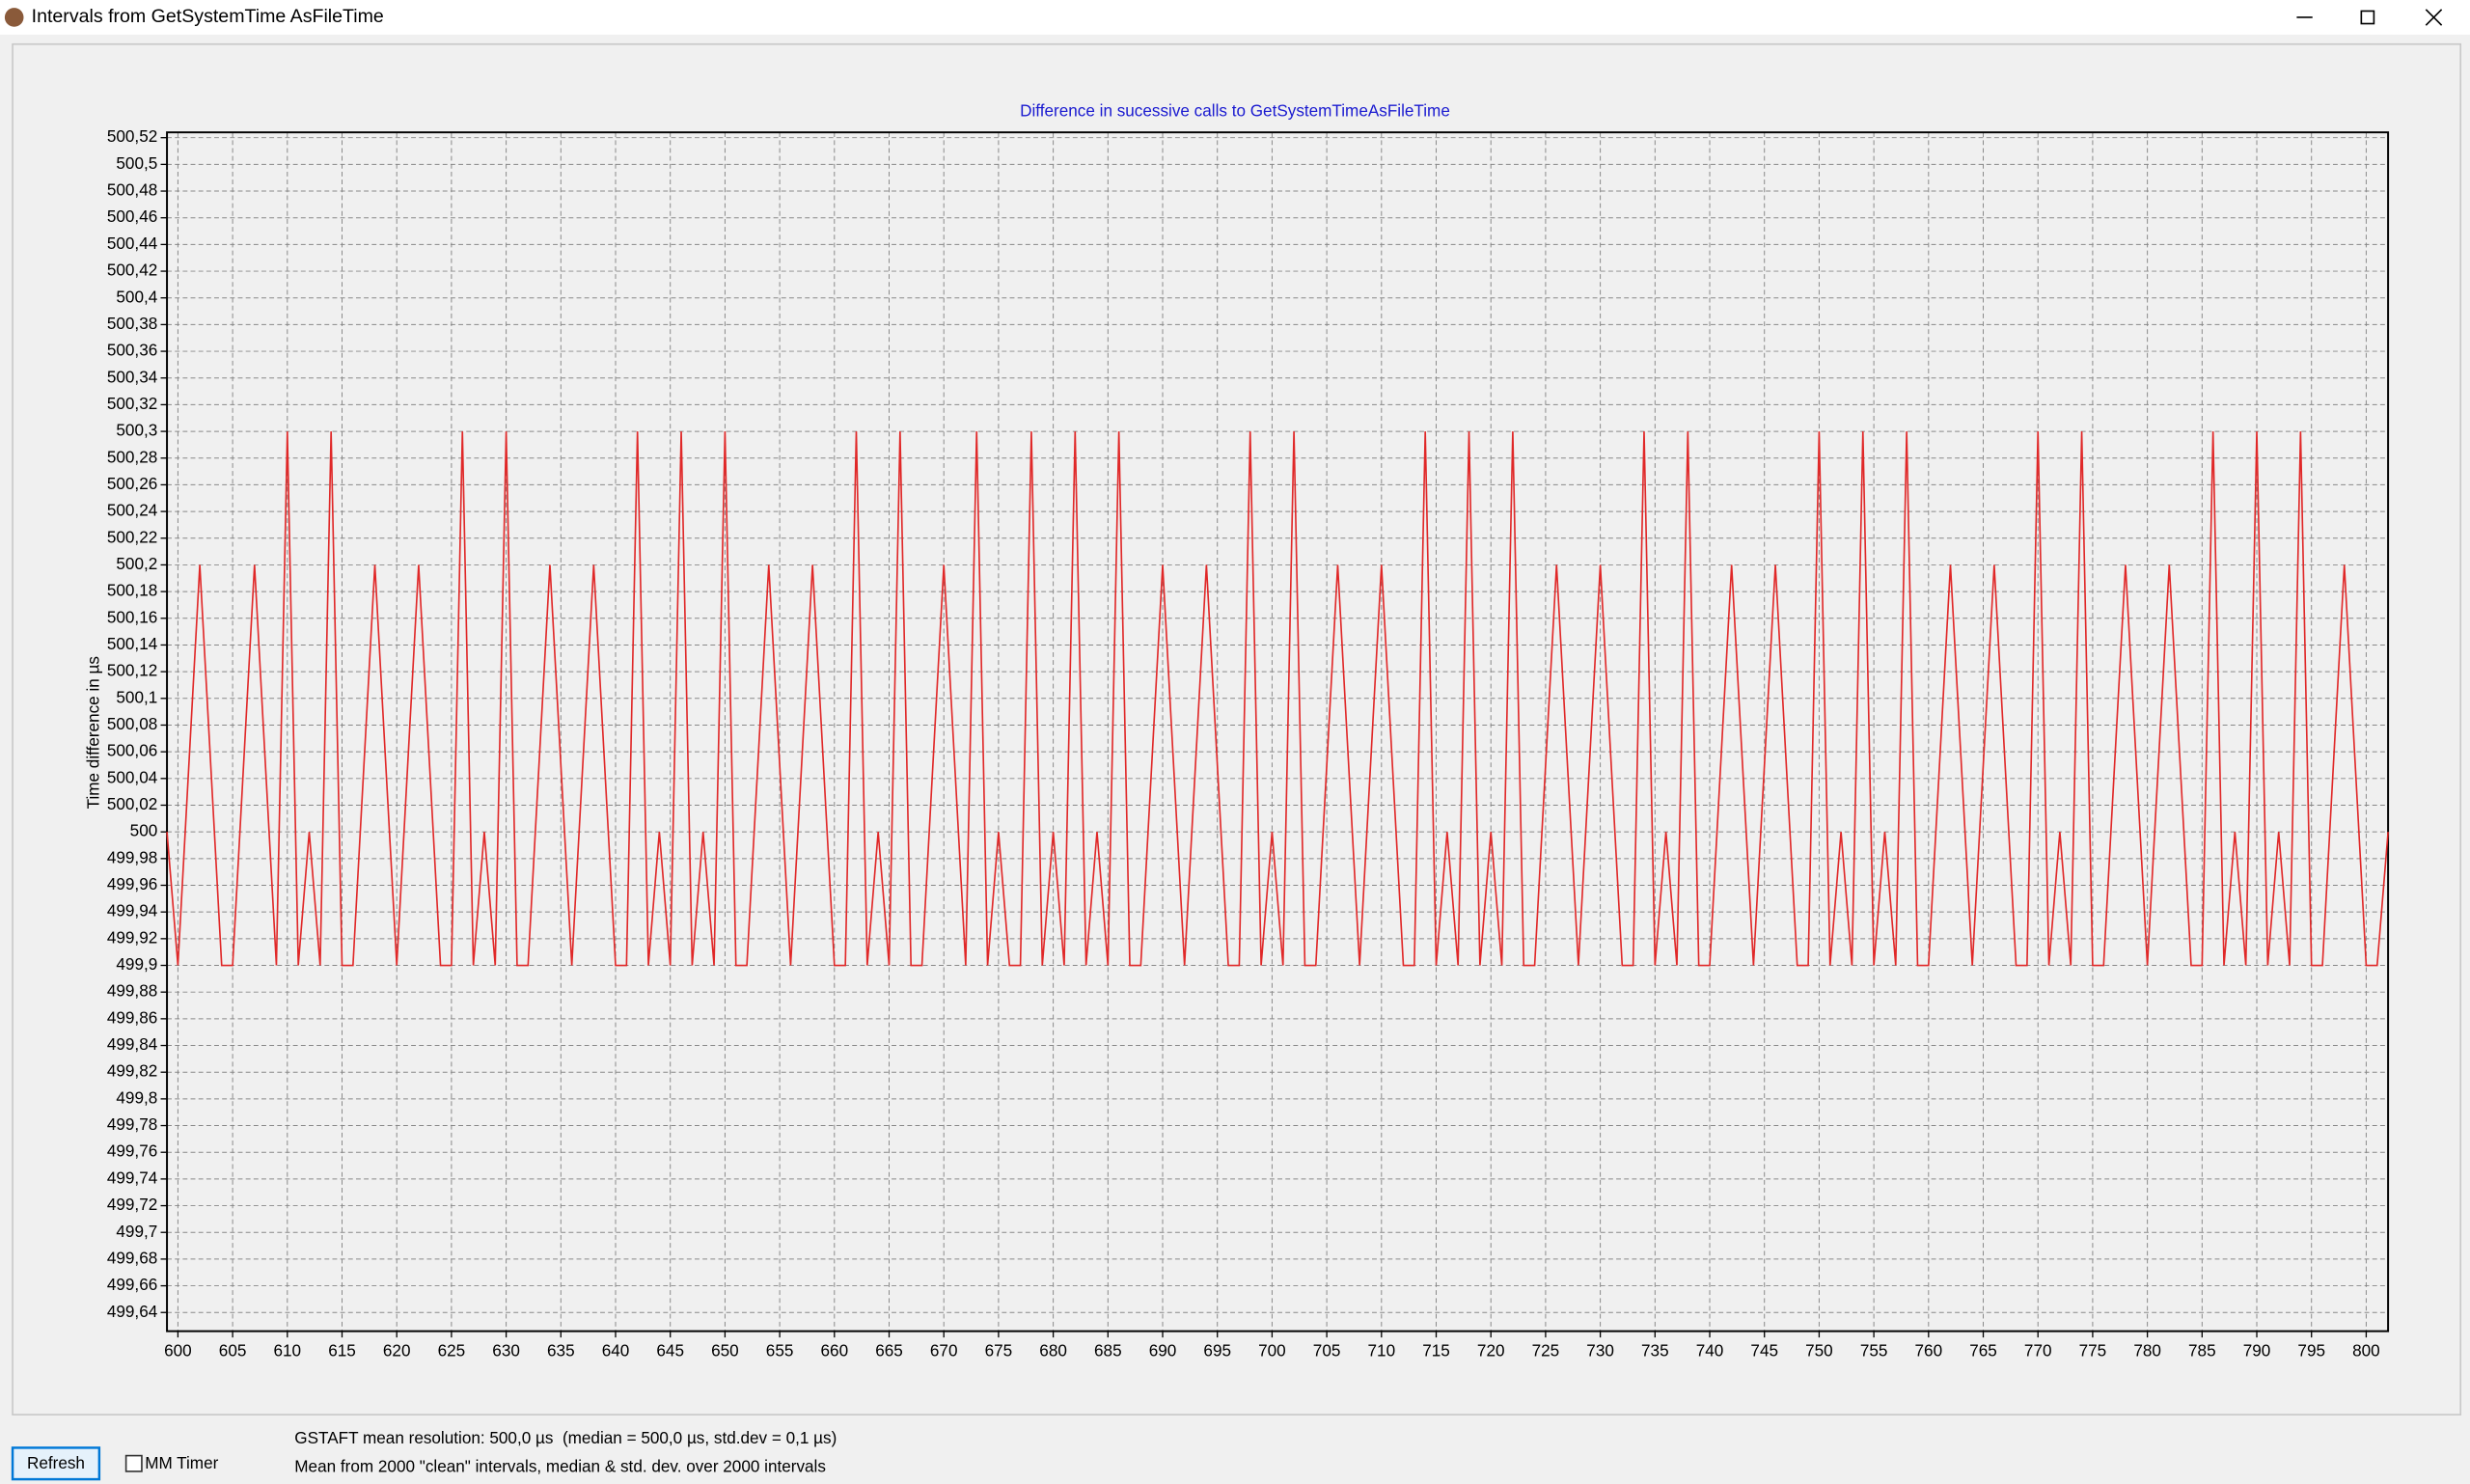  I want to click on y-tick-label: 499,68, so click(132, 1257).